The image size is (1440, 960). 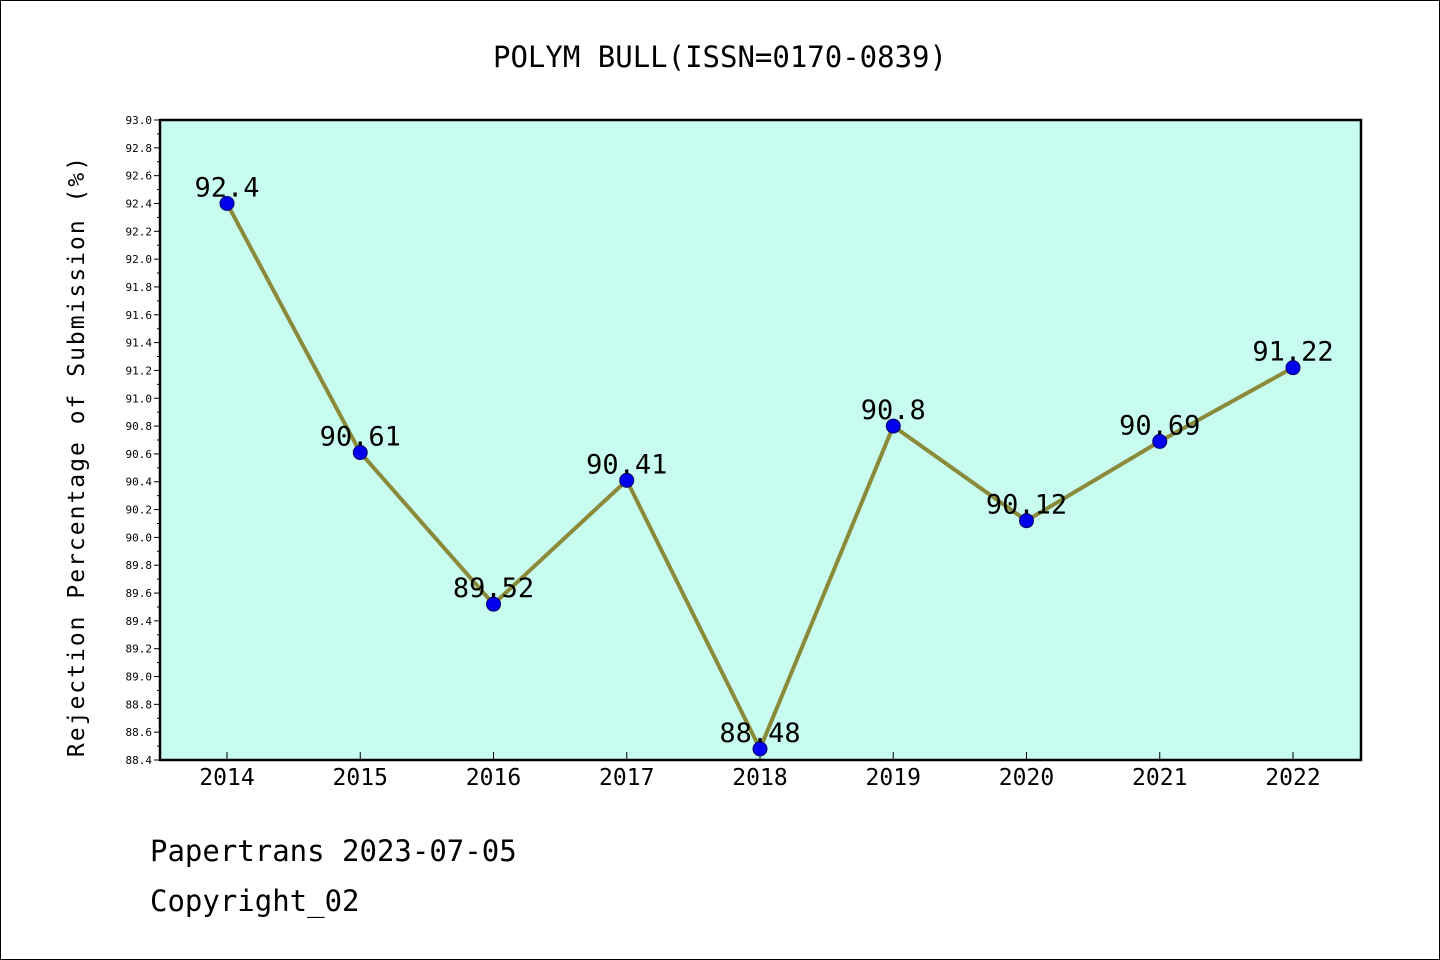 I want to click on y-tick-label: 91.6, so click(x=139, y=315).